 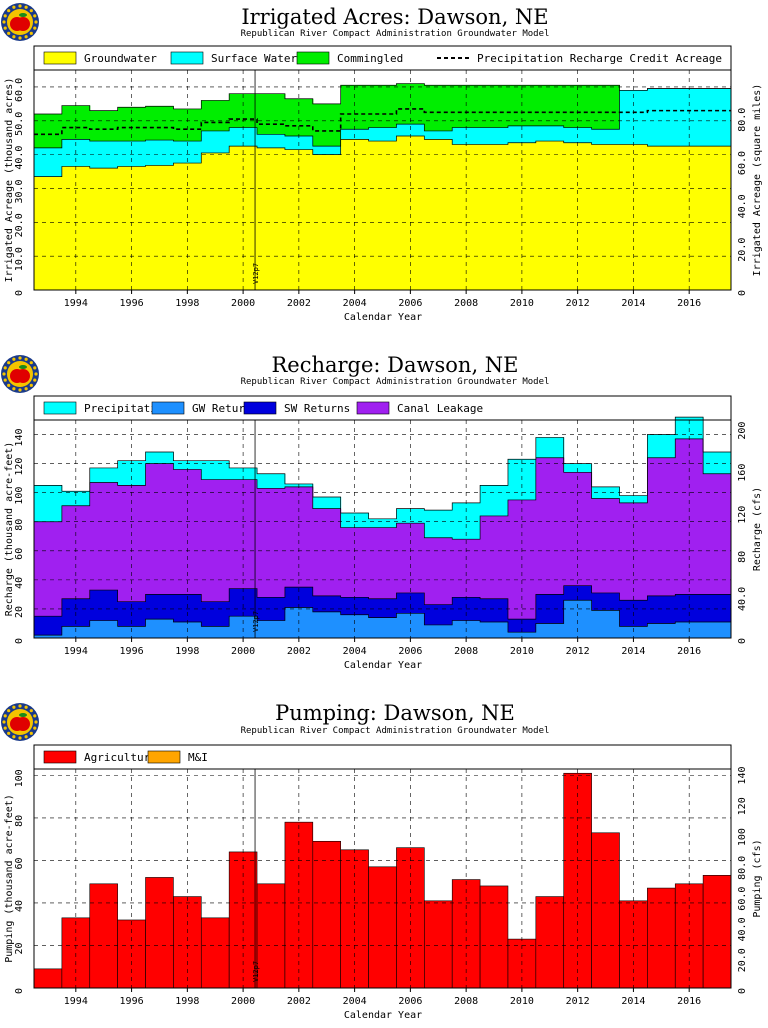 I want to click on y-axis-right: 0 20.0 40.0 60.0 80.0 100 120 140 Pumping (cfs), so click(x=750, y=881).